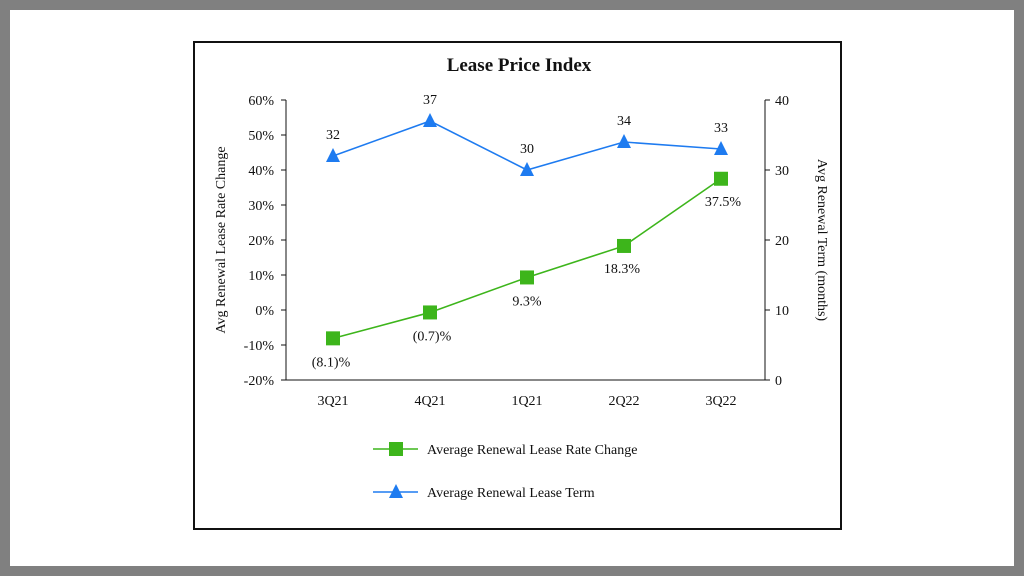 This screenshot has height=576, width=1024. Describe the element at coordinates (723, 202) in the screenshot. I see `rate-change-data-label: 37.5%` at that location.